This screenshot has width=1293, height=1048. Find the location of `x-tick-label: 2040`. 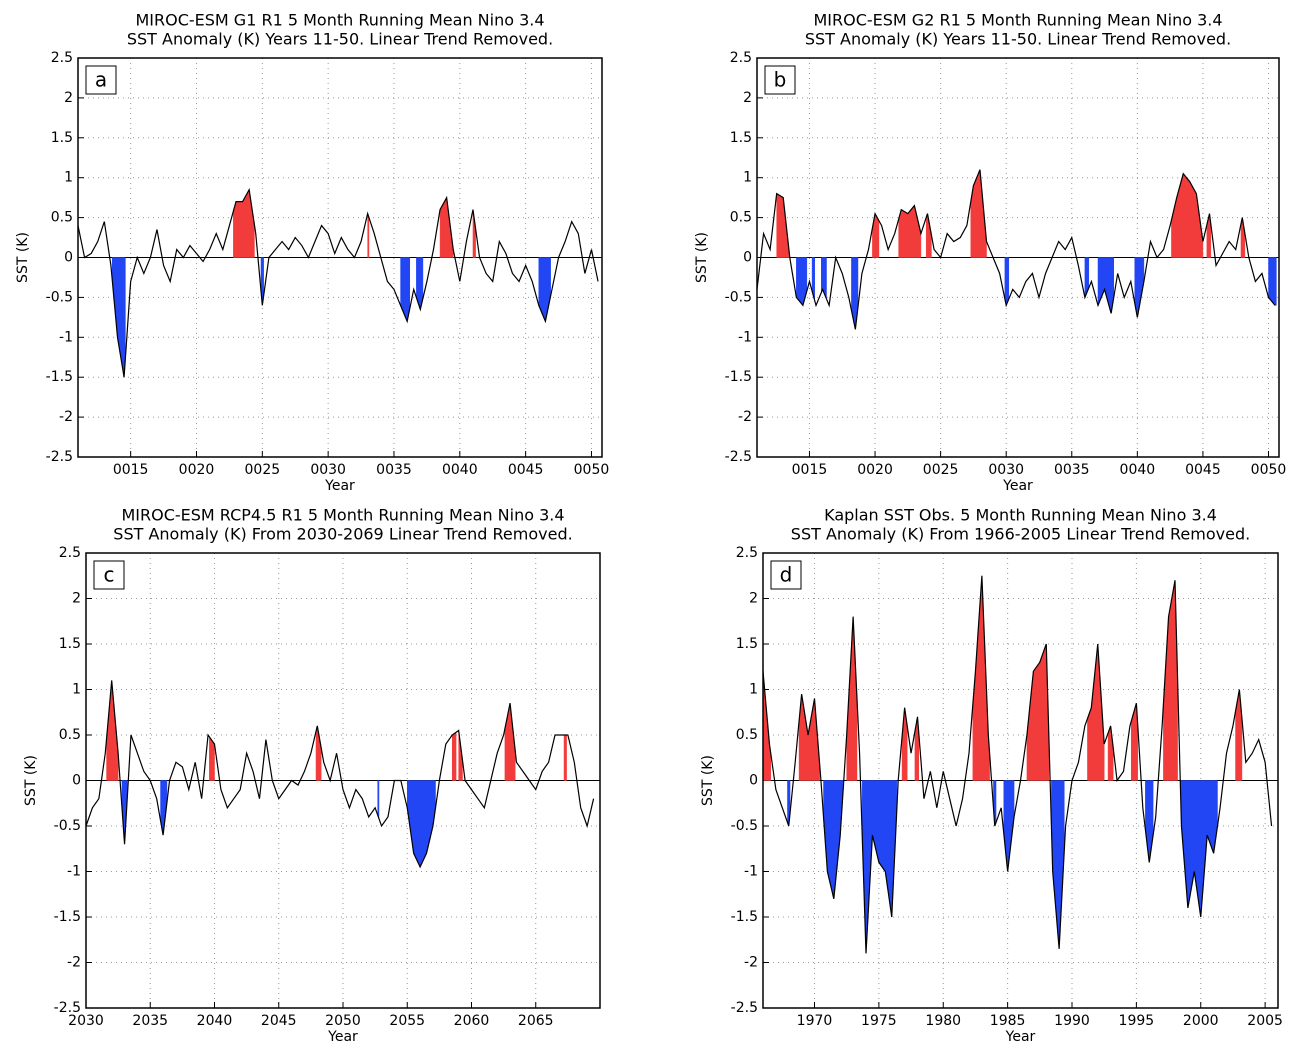

x-tick-label: 2040 is located at coordinates (215, 1021).